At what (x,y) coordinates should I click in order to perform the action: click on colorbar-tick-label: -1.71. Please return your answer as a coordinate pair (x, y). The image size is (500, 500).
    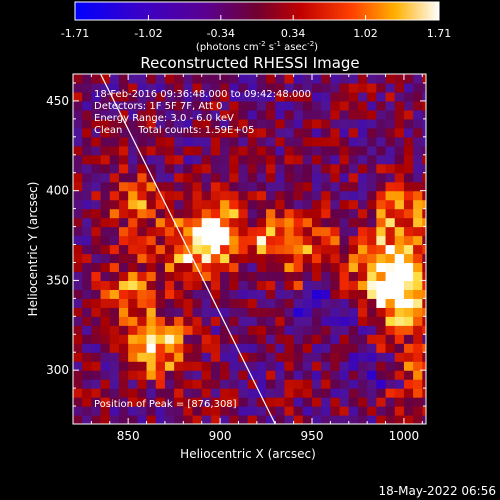
    Looking at the image, I should click on (75, 33).